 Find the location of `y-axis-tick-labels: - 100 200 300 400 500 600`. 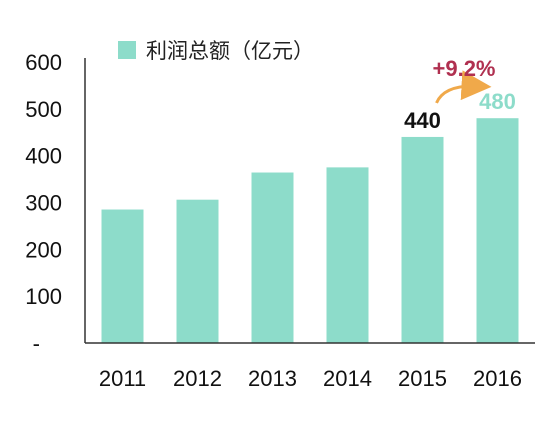

y-axis-tick-labels: - 100 200 300 400 500 600 is located at coordinates (43, 203).